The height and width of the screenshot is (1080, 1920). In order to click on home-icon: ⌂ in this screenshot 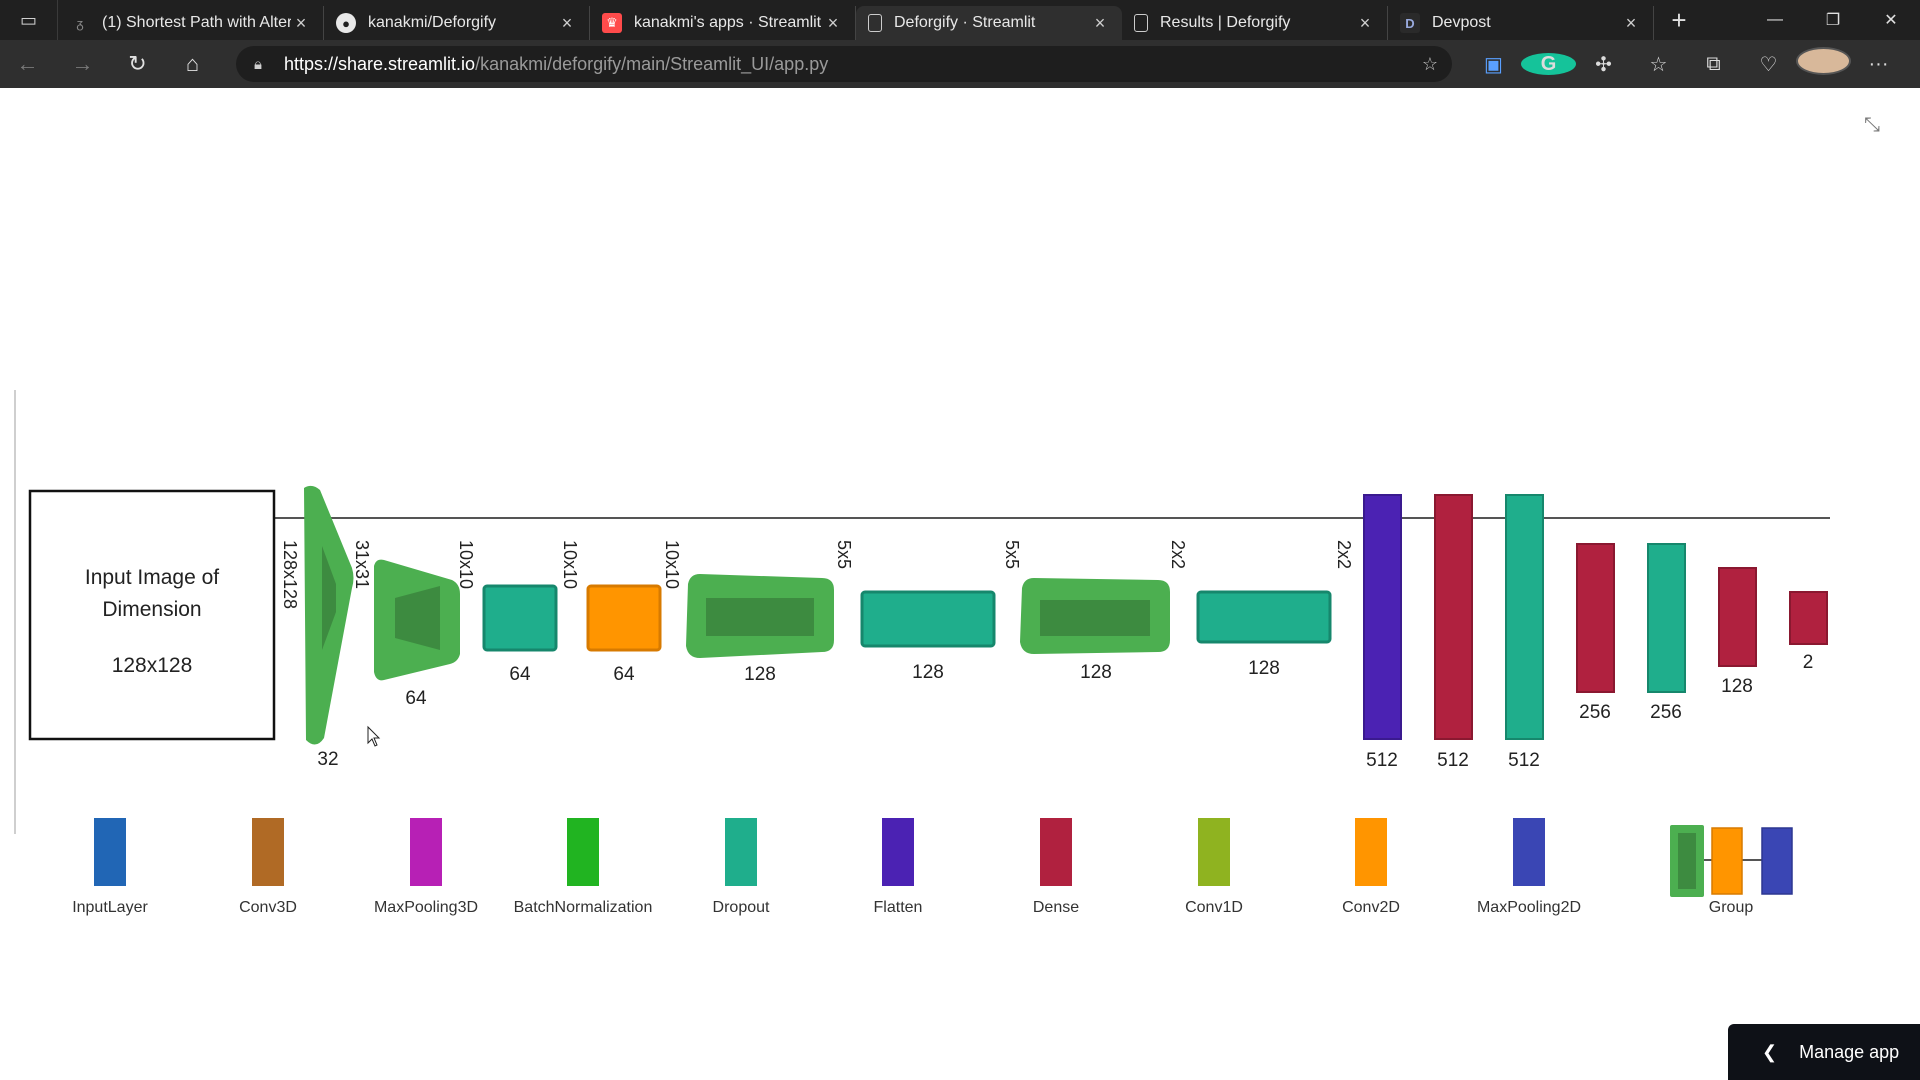, I will do `click(192, 63)`.